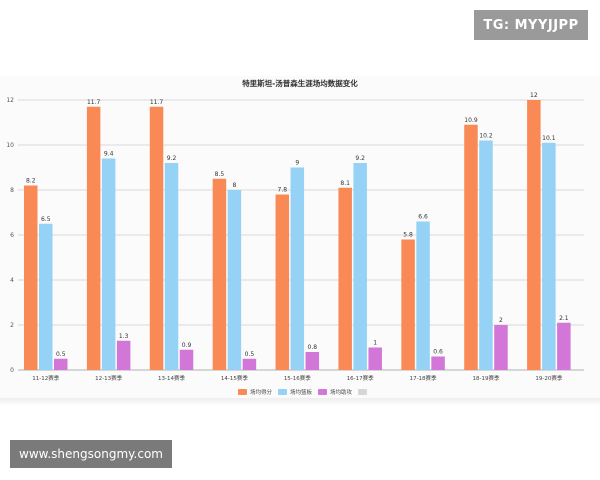 The width and height of the screenshot is (600, 480). I want to click on data-label: 0.6, so click(438, 352).